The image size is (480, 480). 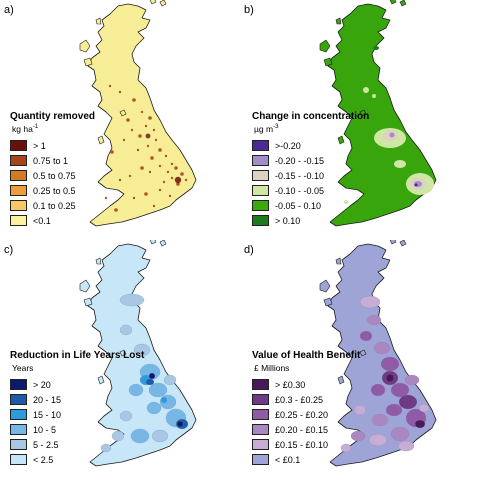 I want to click on legend-title: Value of Health Benefit, so click(x=306, y=355).